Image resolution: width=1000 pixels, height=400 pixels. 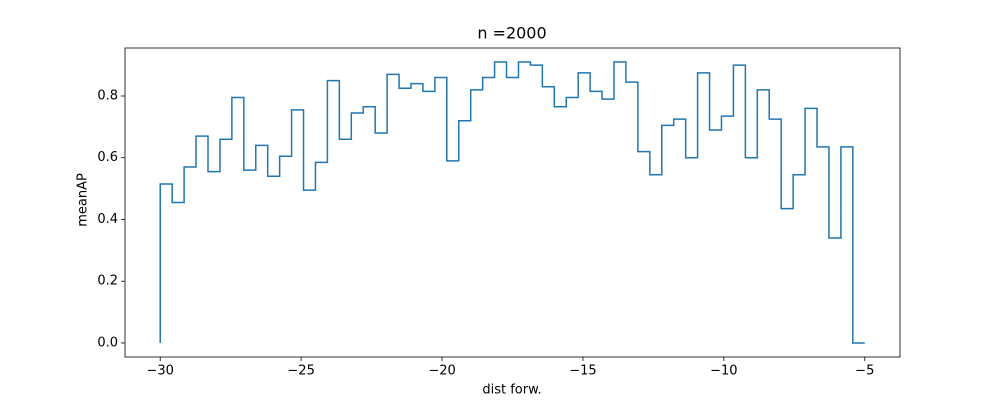 I want to click on x-tick-label: −10, so click(x=723, y=371).